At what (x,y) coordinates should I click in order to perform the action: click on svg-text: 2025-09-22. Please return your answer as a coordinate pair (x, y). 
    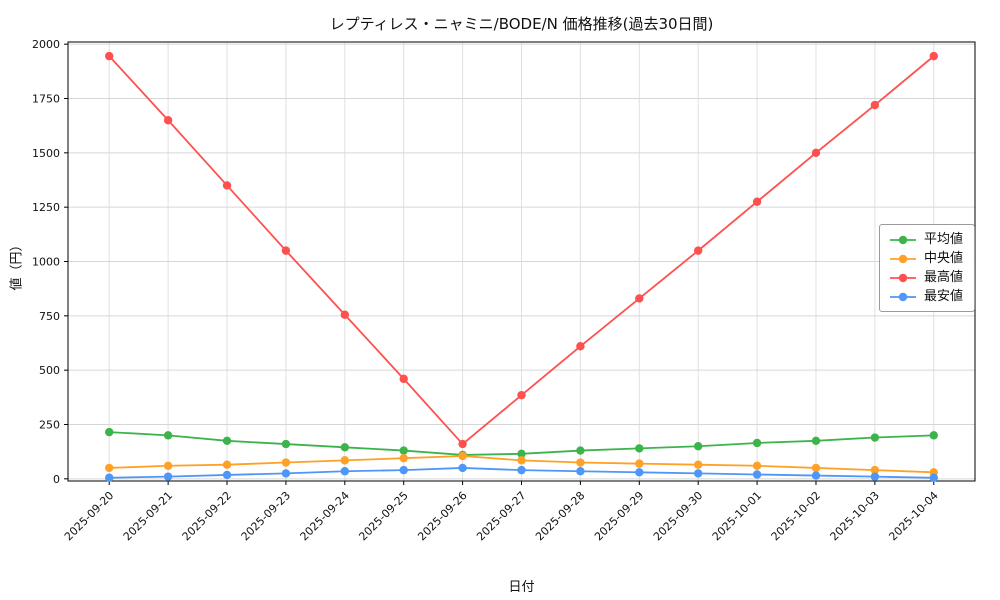
    Looking at the image, I should click on (207, 516).